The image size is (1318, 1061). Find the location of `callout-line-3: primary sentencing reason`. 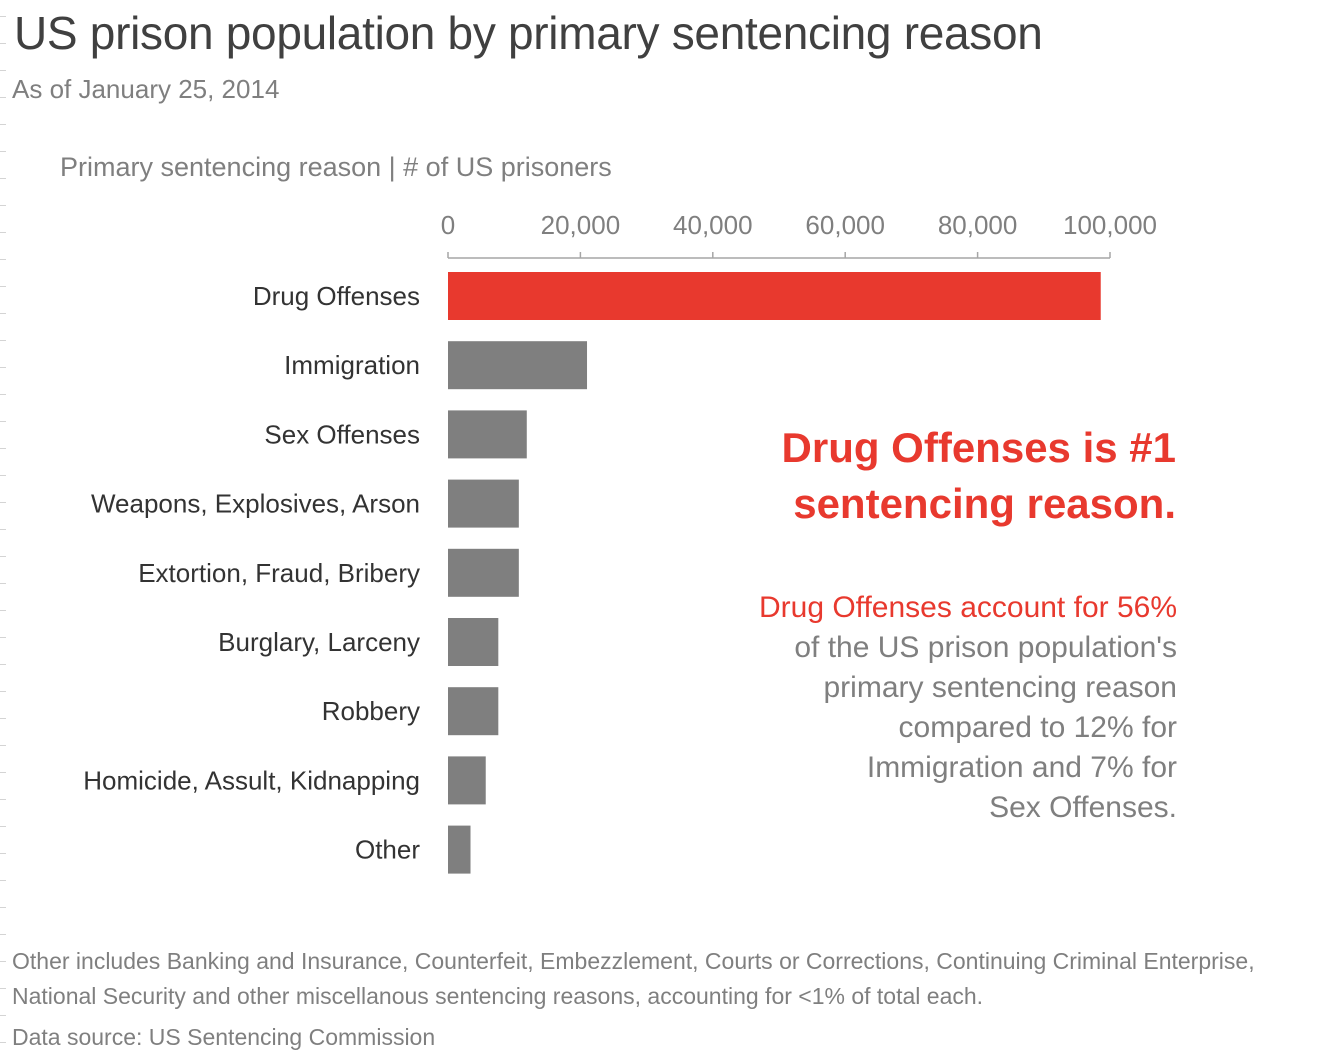

callout-line-3: primary sentencing reason is located at coordinates (1000, 687).